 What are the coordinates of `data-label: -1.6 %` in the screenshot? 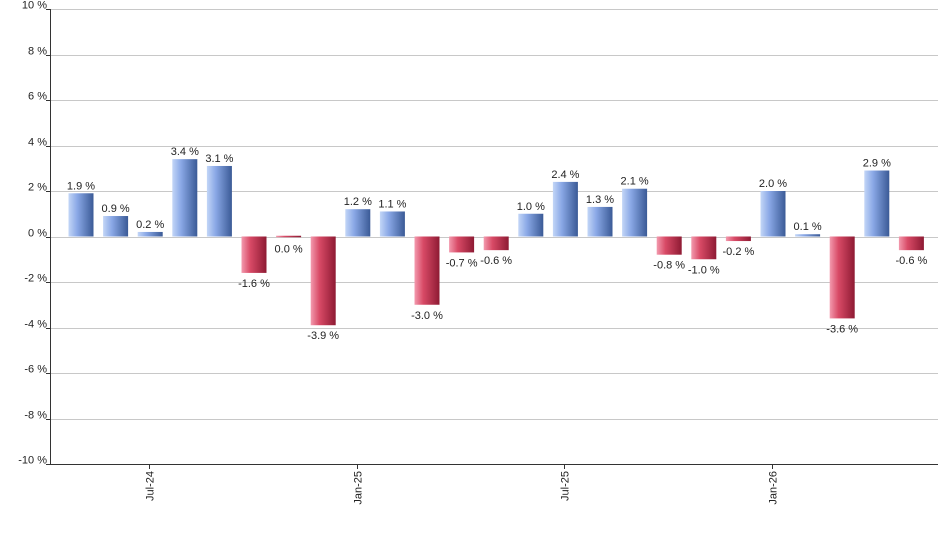 It's located at (254, 284).